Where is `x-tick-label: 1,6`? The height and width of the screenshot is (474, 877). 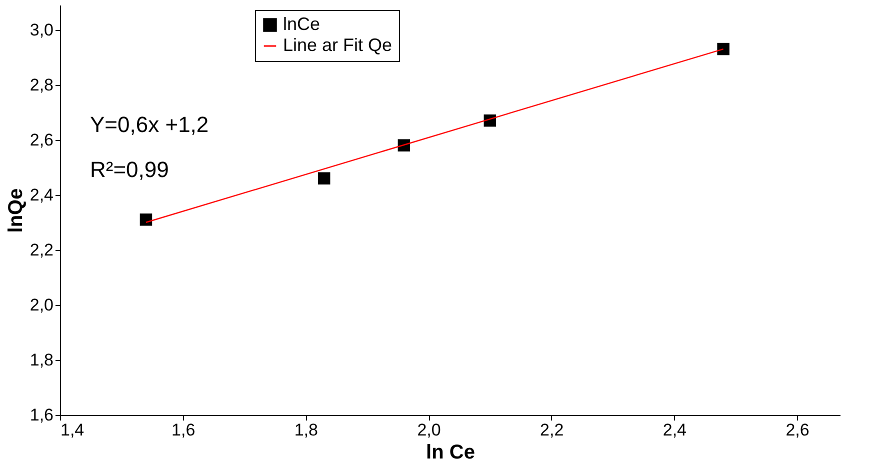
x-tick-label: 1,6 is located at coordinates (184, 430).